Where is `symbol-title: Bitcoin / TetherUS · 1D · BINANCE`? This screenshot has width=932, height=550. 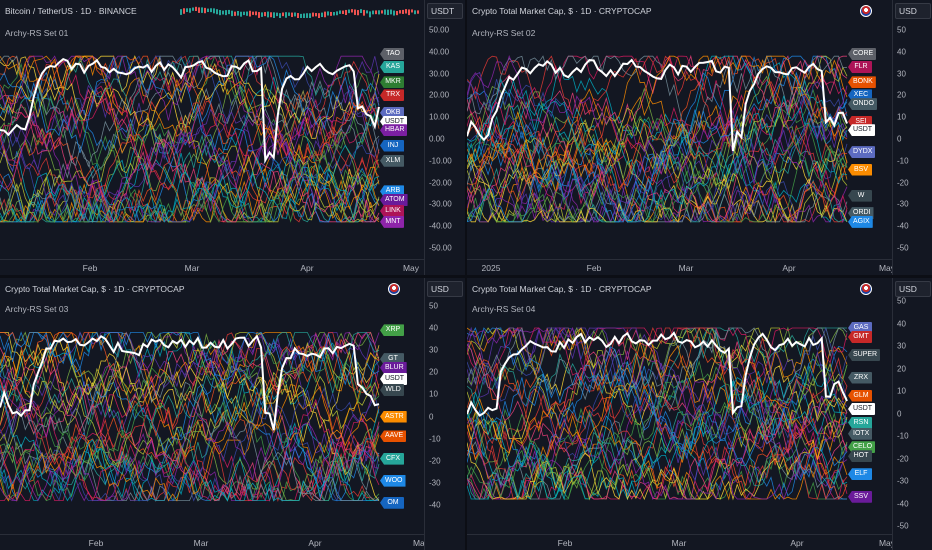
symbol-title: Bitcoin / TetherUS · 1D · BINANCE is located at coordinates (71, 11).